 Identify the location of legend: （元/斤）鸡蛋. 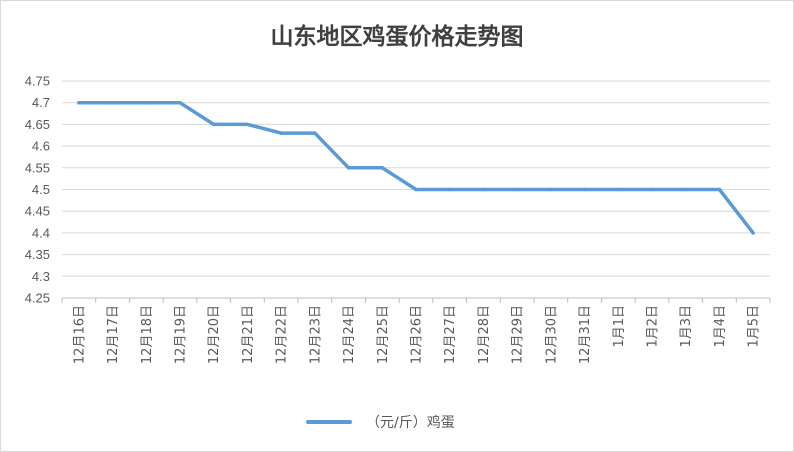
(380, 422).